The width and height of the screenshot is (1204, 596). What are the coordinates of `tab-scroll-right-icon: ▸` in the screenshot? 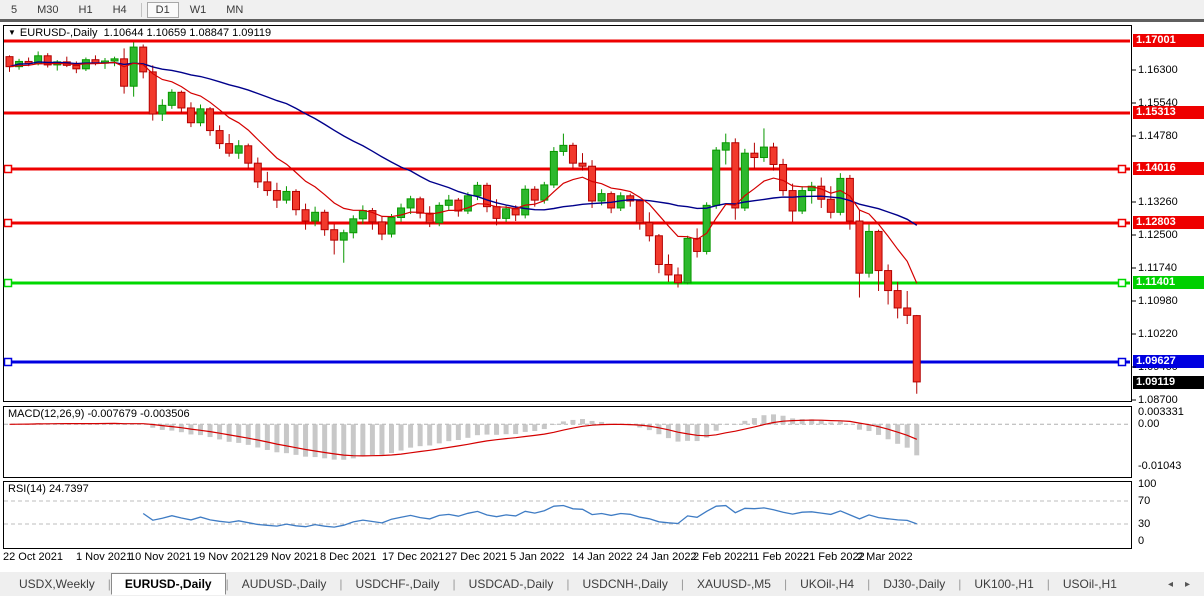 It's located at (1187, 584).